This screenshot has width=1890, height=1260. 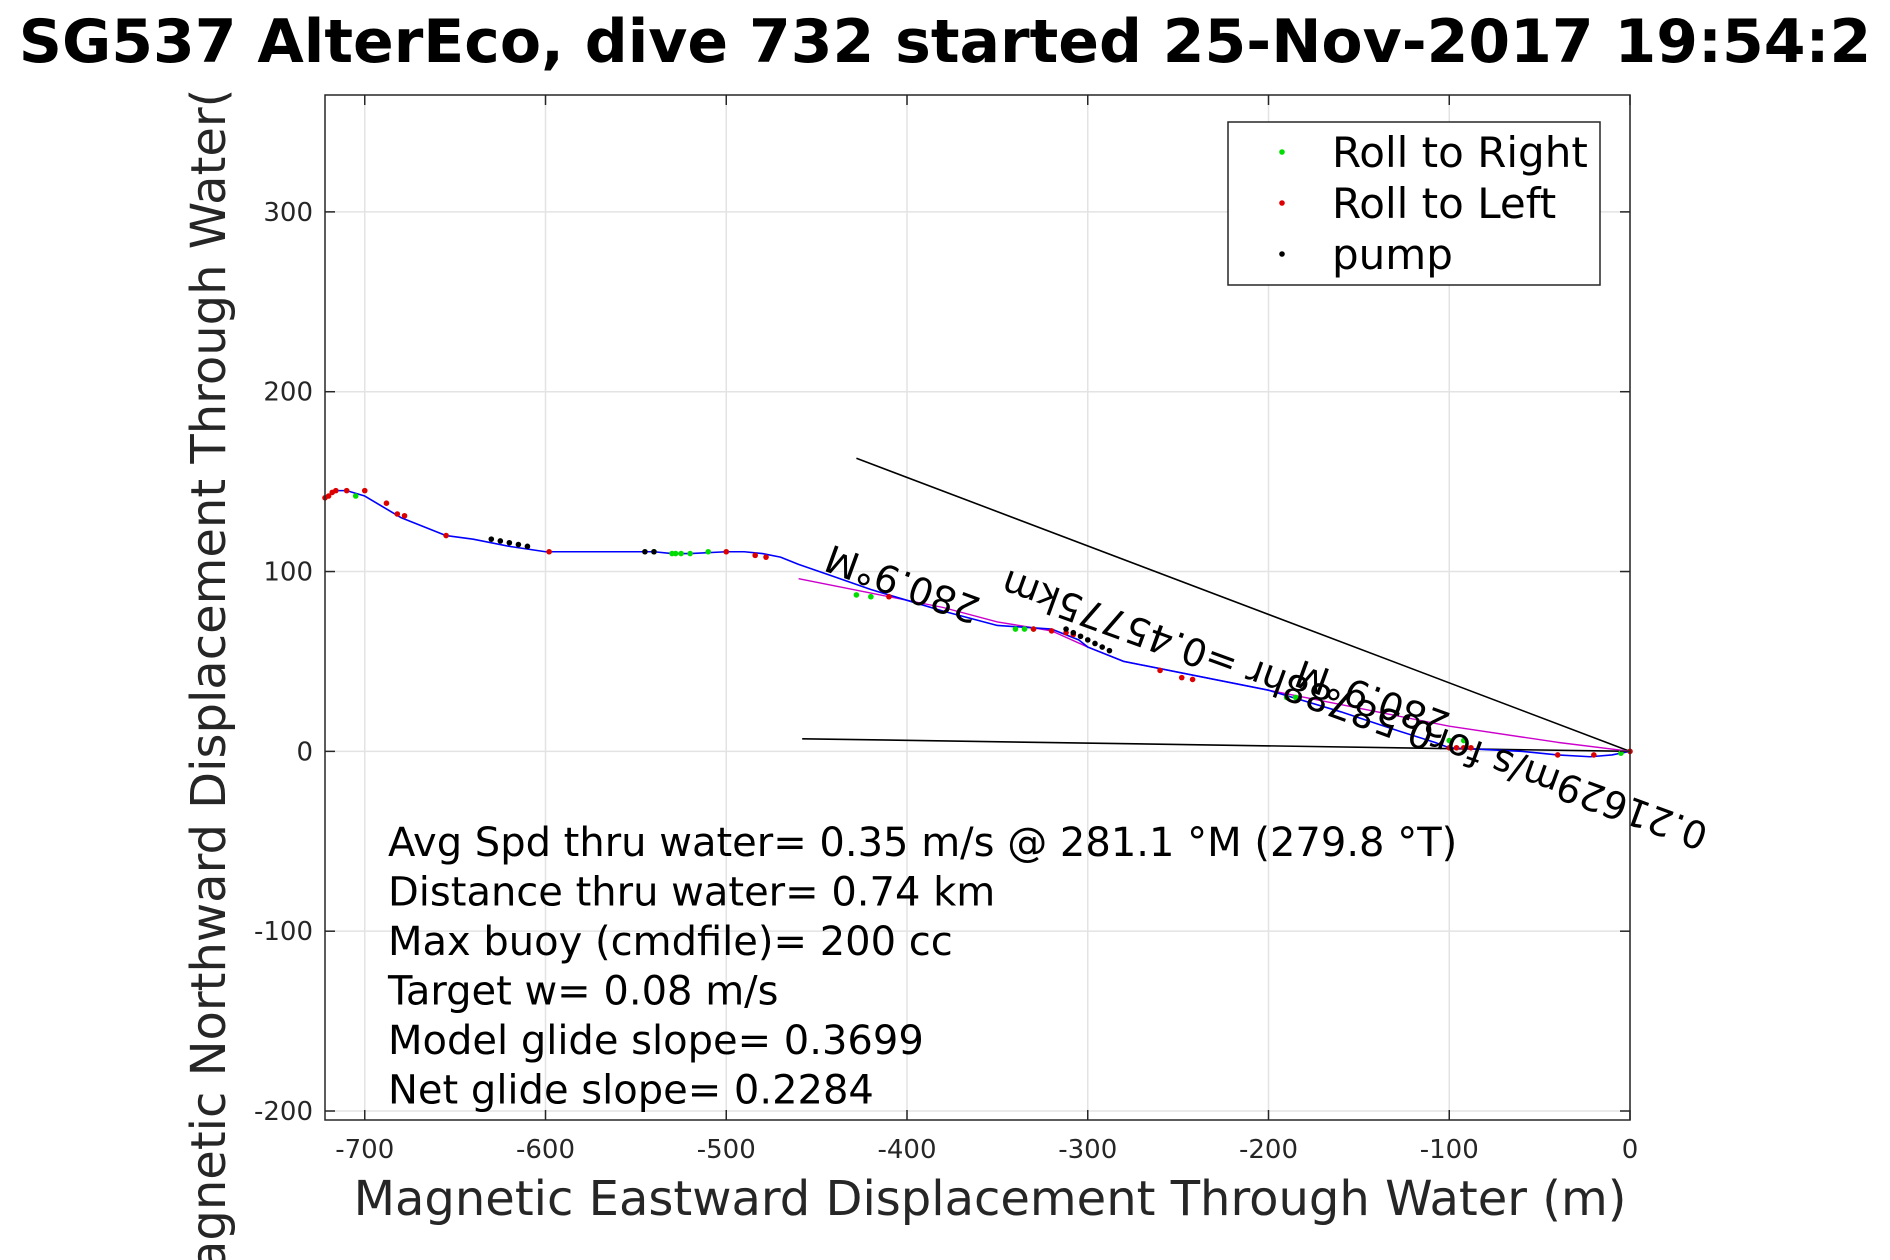 What do you see at coordinates (364, 1150) in the screenshot?
I see `x-tick-label: -700` at bounding box center [364, 1150].